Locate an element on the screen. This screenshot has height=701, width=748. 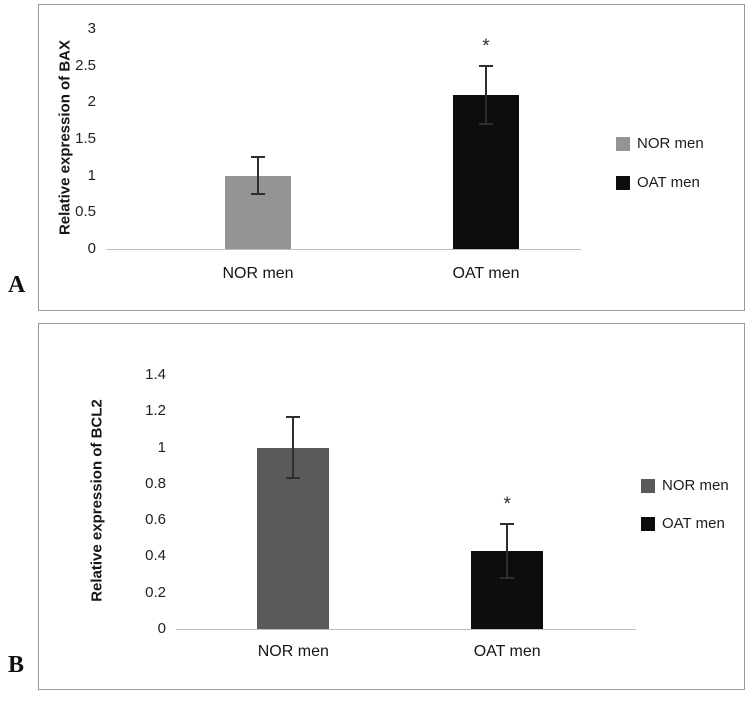
y-tick-label: 3 is located at coordinates (91, 28).